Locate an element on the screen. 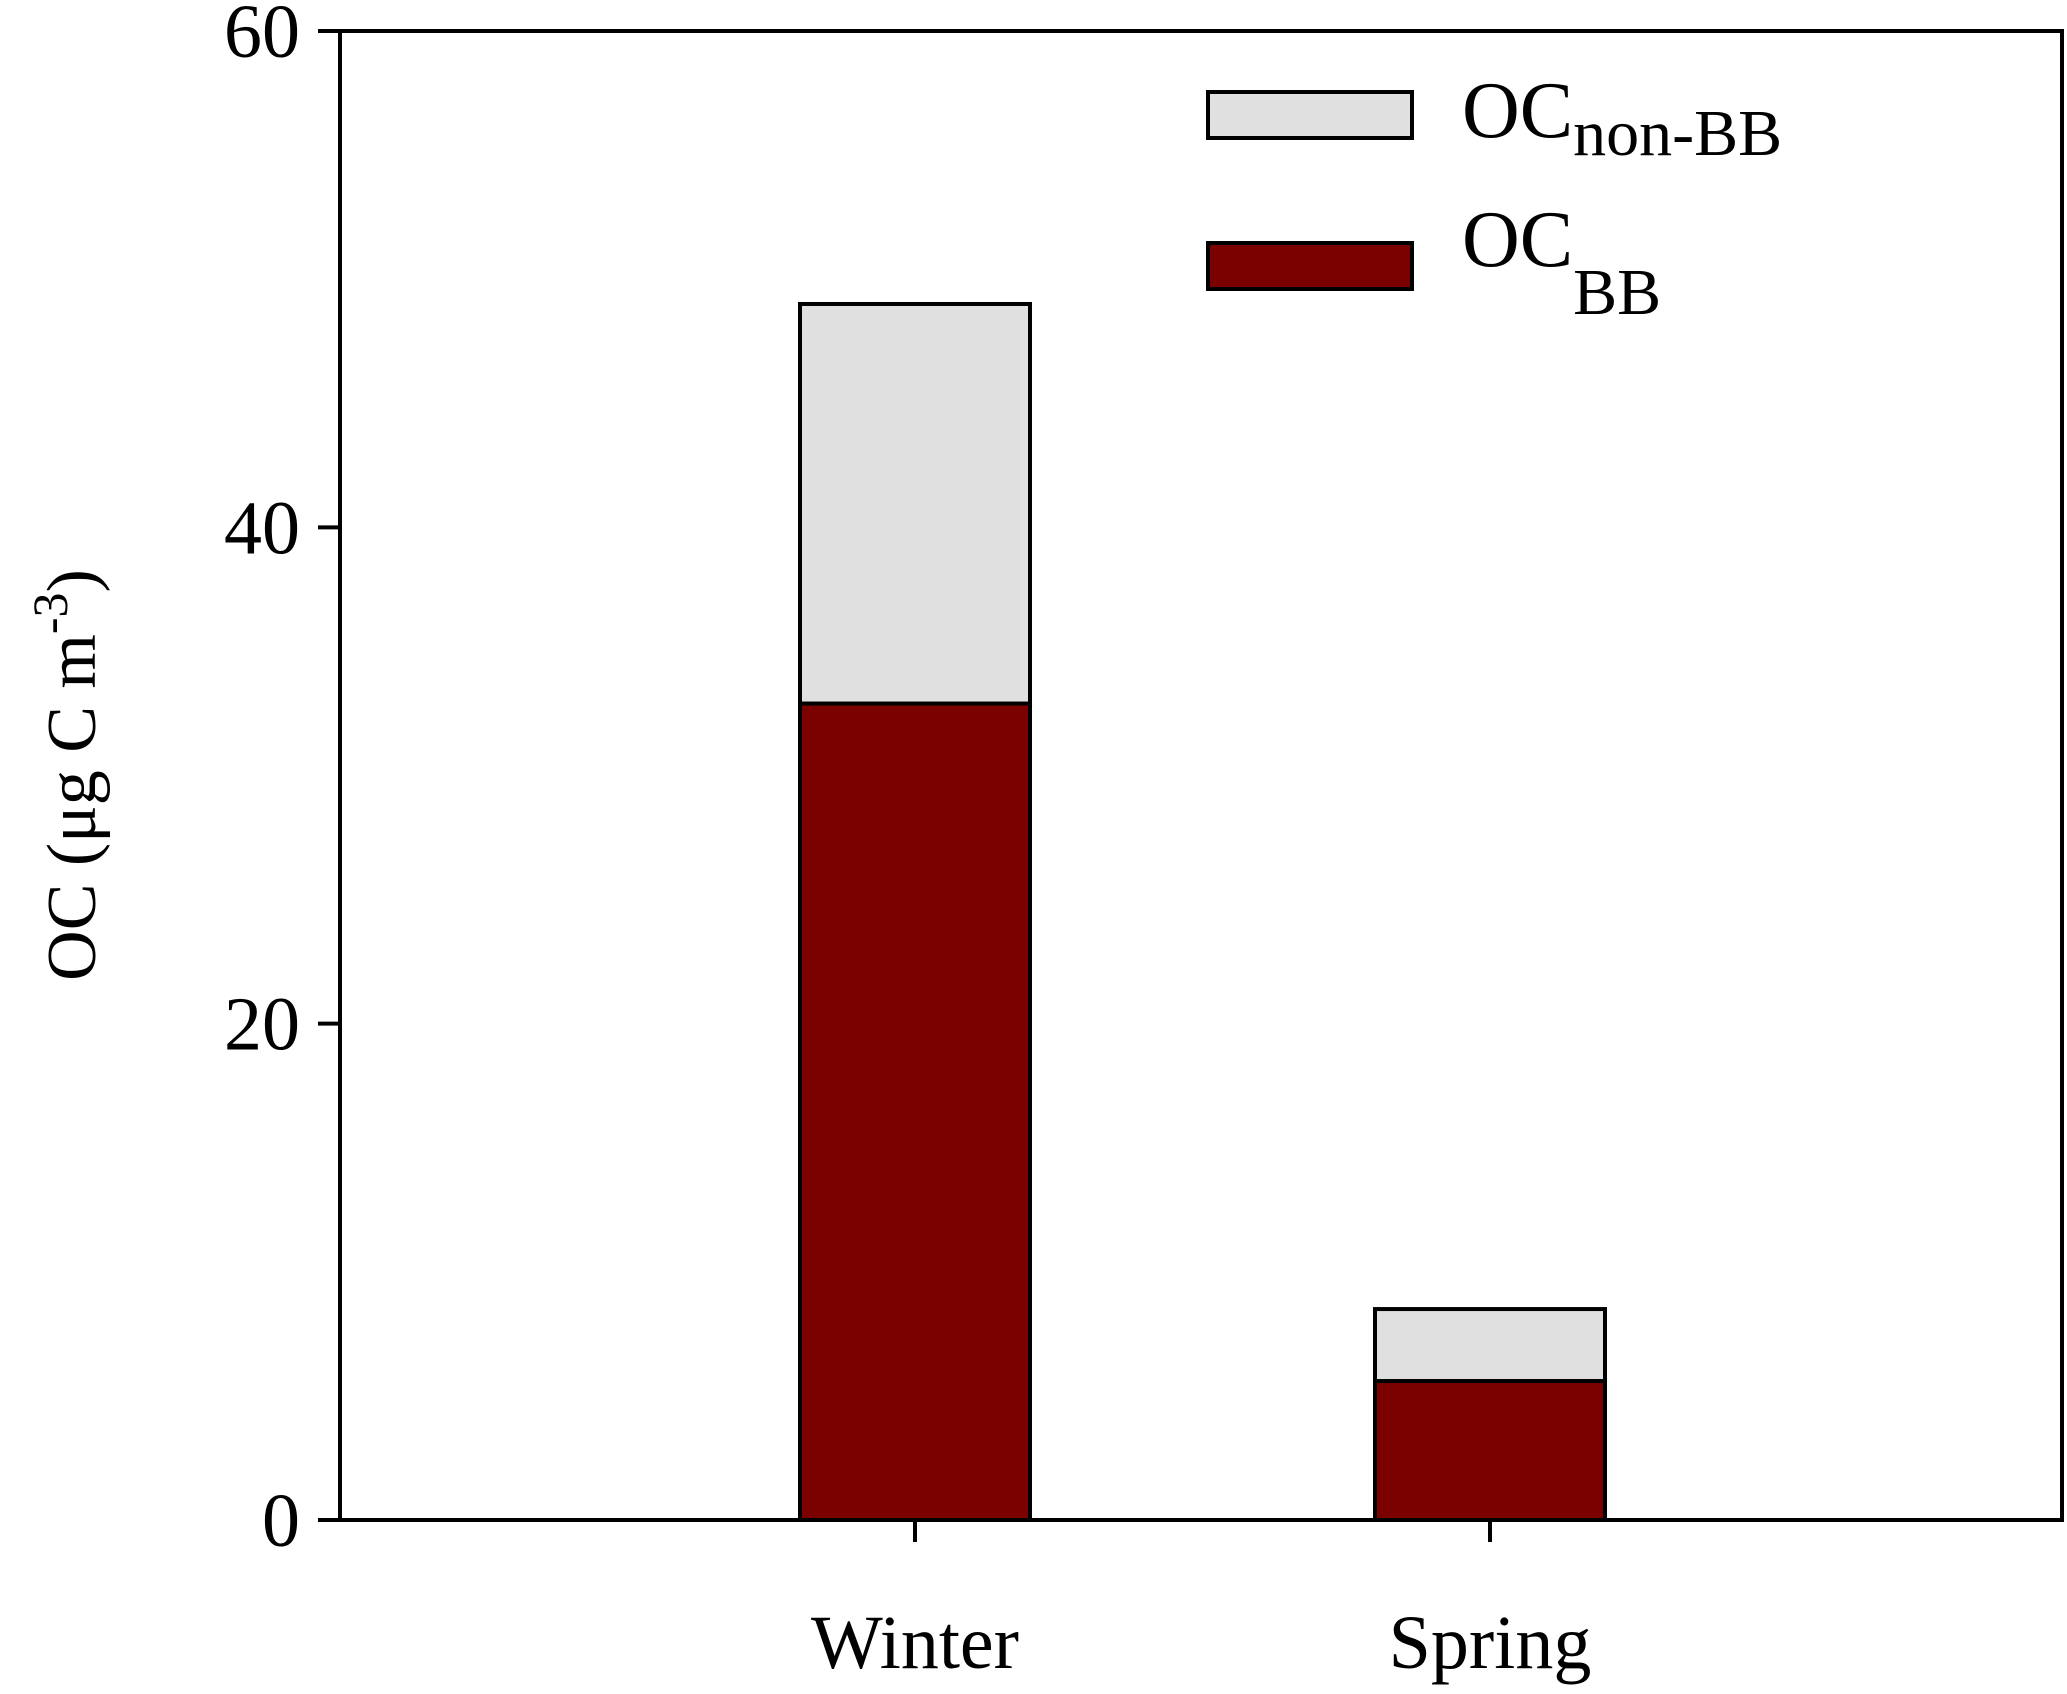 This screenshot has width=2067, height=1694. legend-label-non-bb-main: OC is located at coordinates (1517, 111).